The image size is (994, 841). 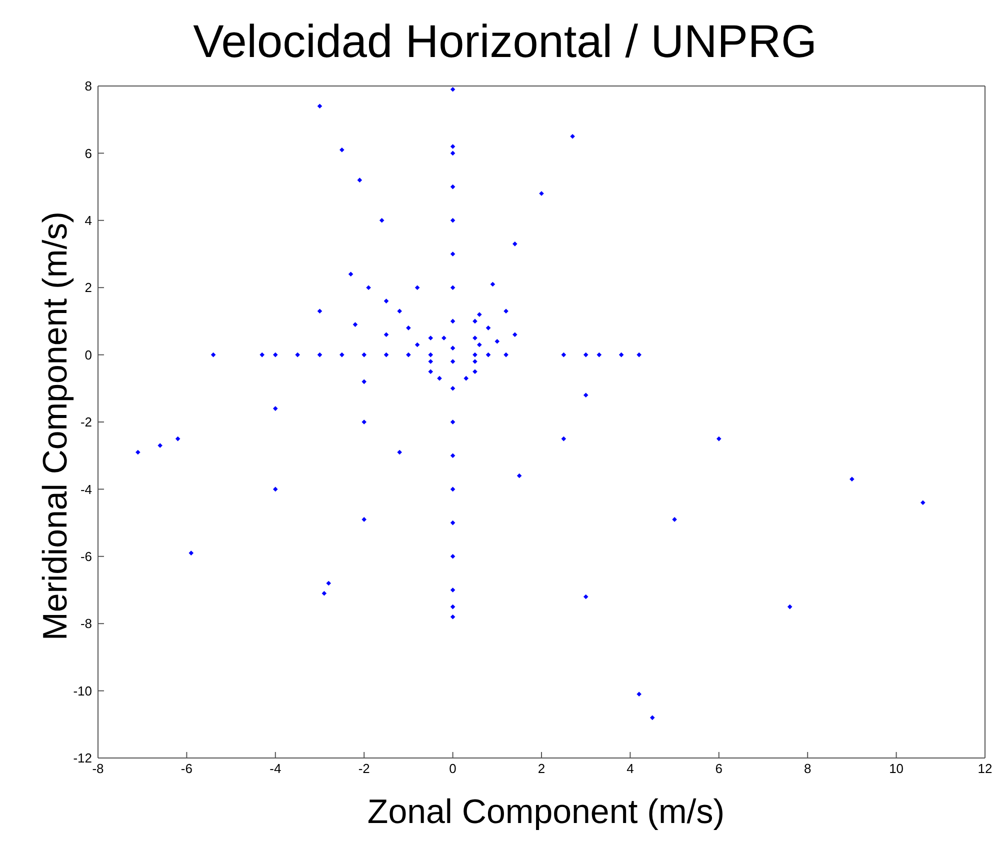 What do you see at coordinates (452, 768) in the screenshot?
I see `x-tick-label: 0` at bounding box center [452, 768].